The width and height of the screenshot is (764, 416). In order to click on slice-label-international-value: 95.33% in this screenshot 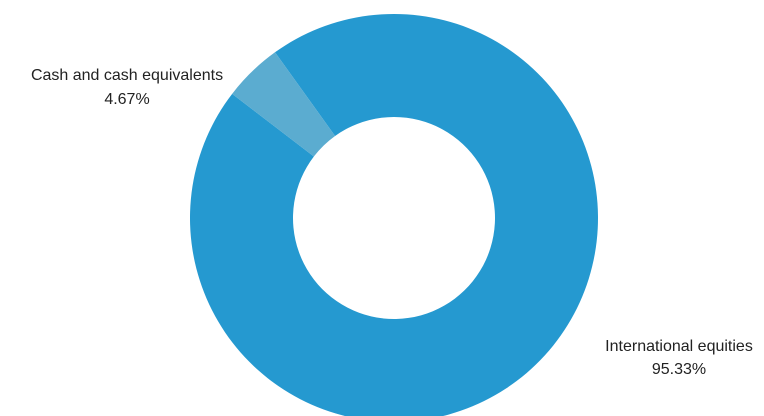, I will do `click(679, 369)`.